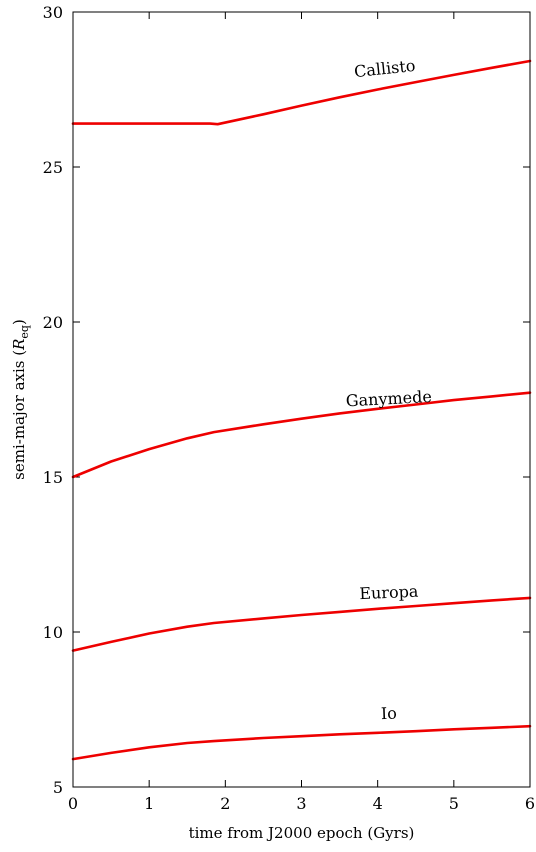  Describe the element at coordinates (19, 345) in the screenshot. I see `y-axis-label-symbol: R` at that location.